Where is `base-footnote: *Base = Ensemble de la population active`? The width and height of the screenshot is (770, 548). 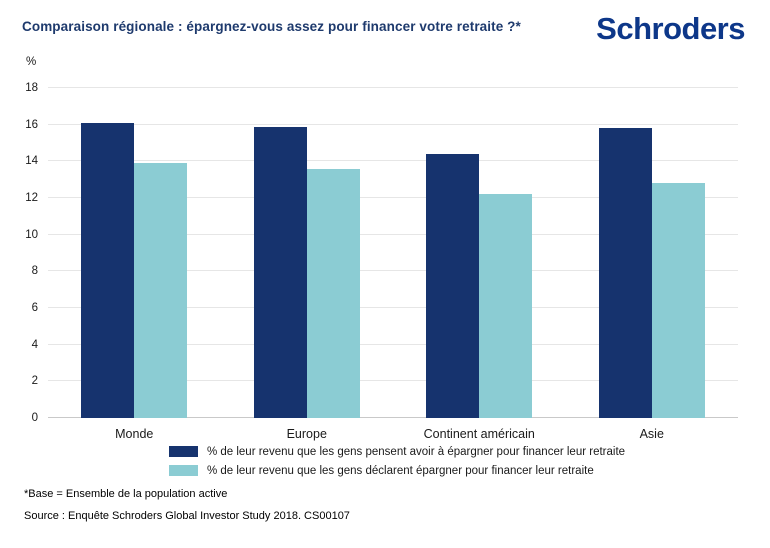
base-footnote: *Base = Ensemble de la population active is located at coordinates (126, 494).